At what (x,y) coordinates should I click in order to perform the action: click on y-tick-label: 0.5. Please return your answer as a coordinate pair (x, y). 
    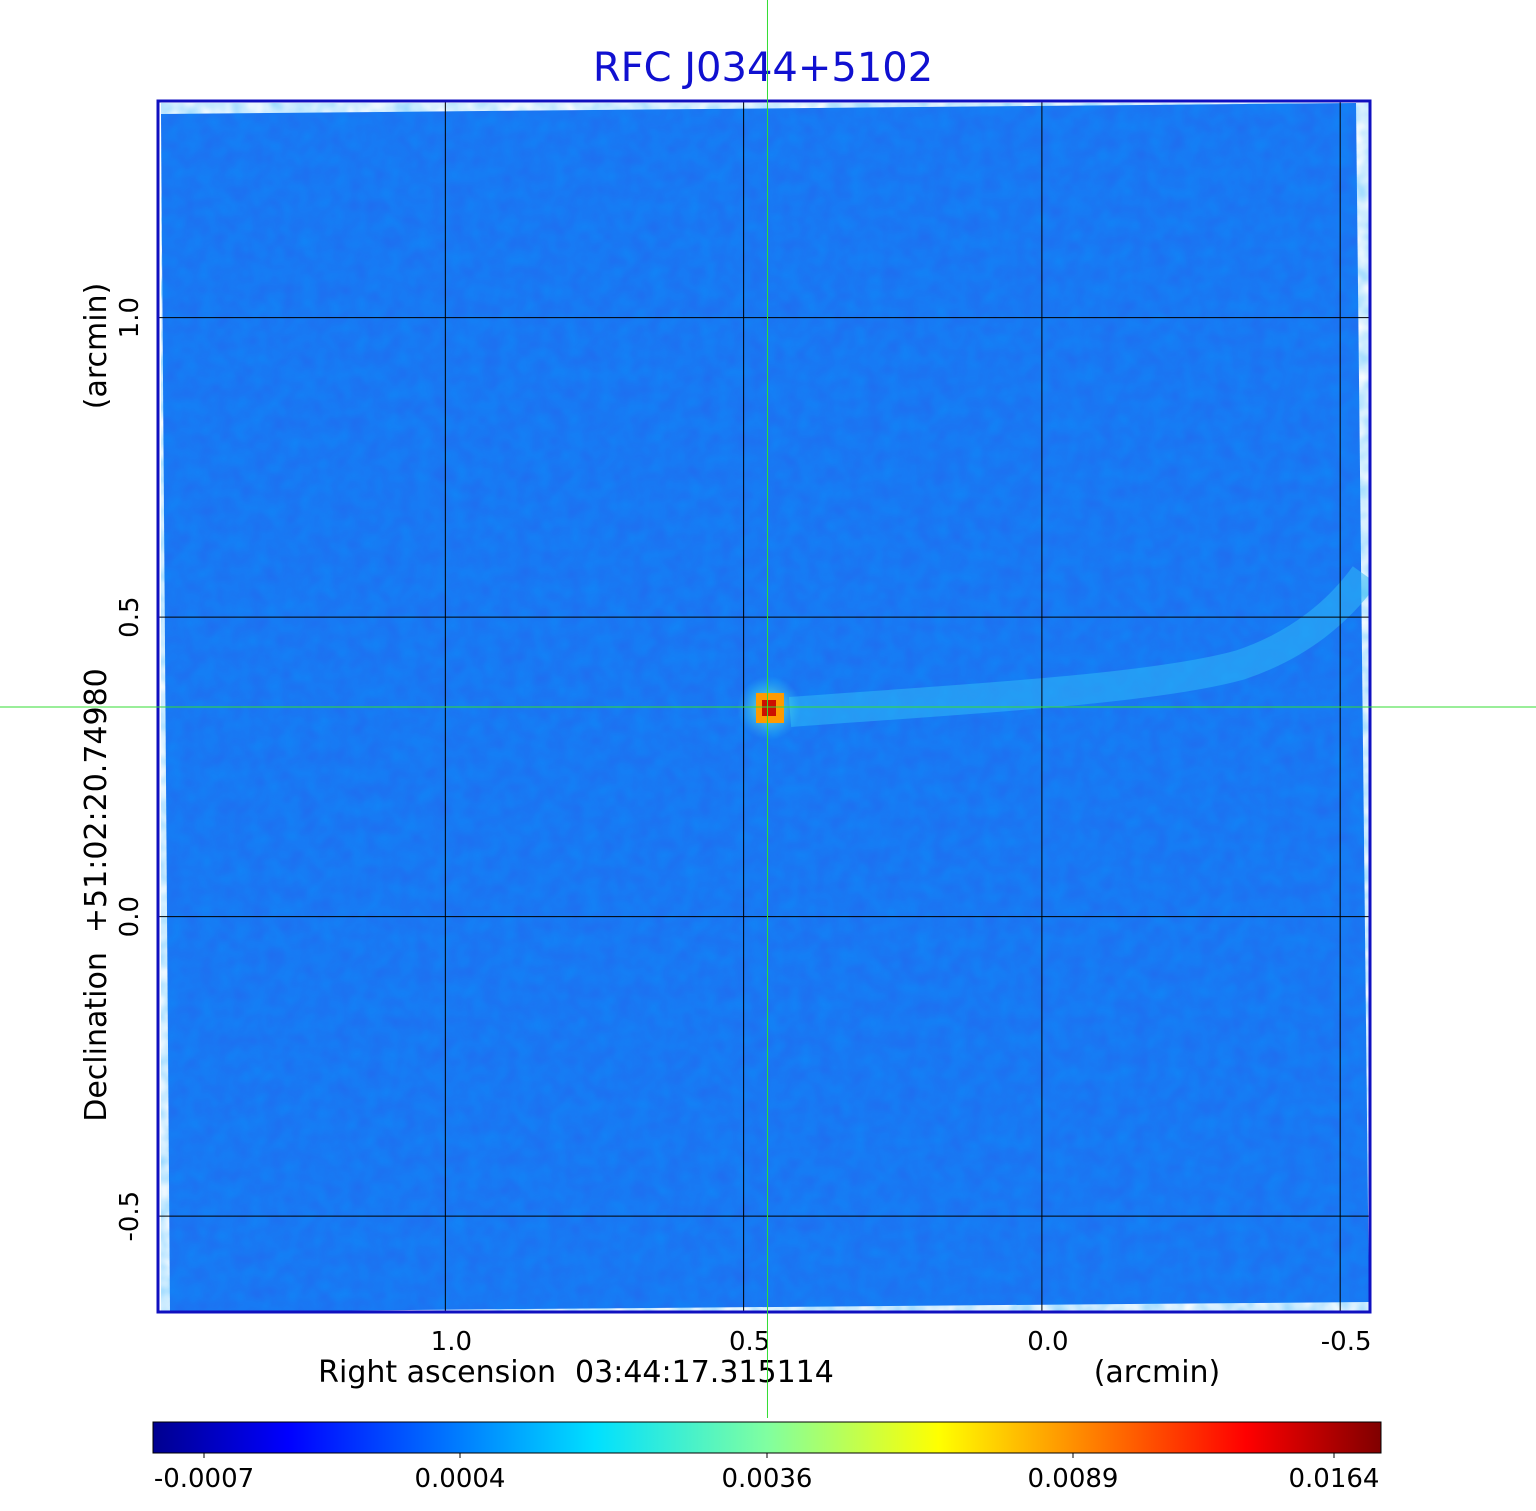
    Looking at the image, I should click on (130, 616).